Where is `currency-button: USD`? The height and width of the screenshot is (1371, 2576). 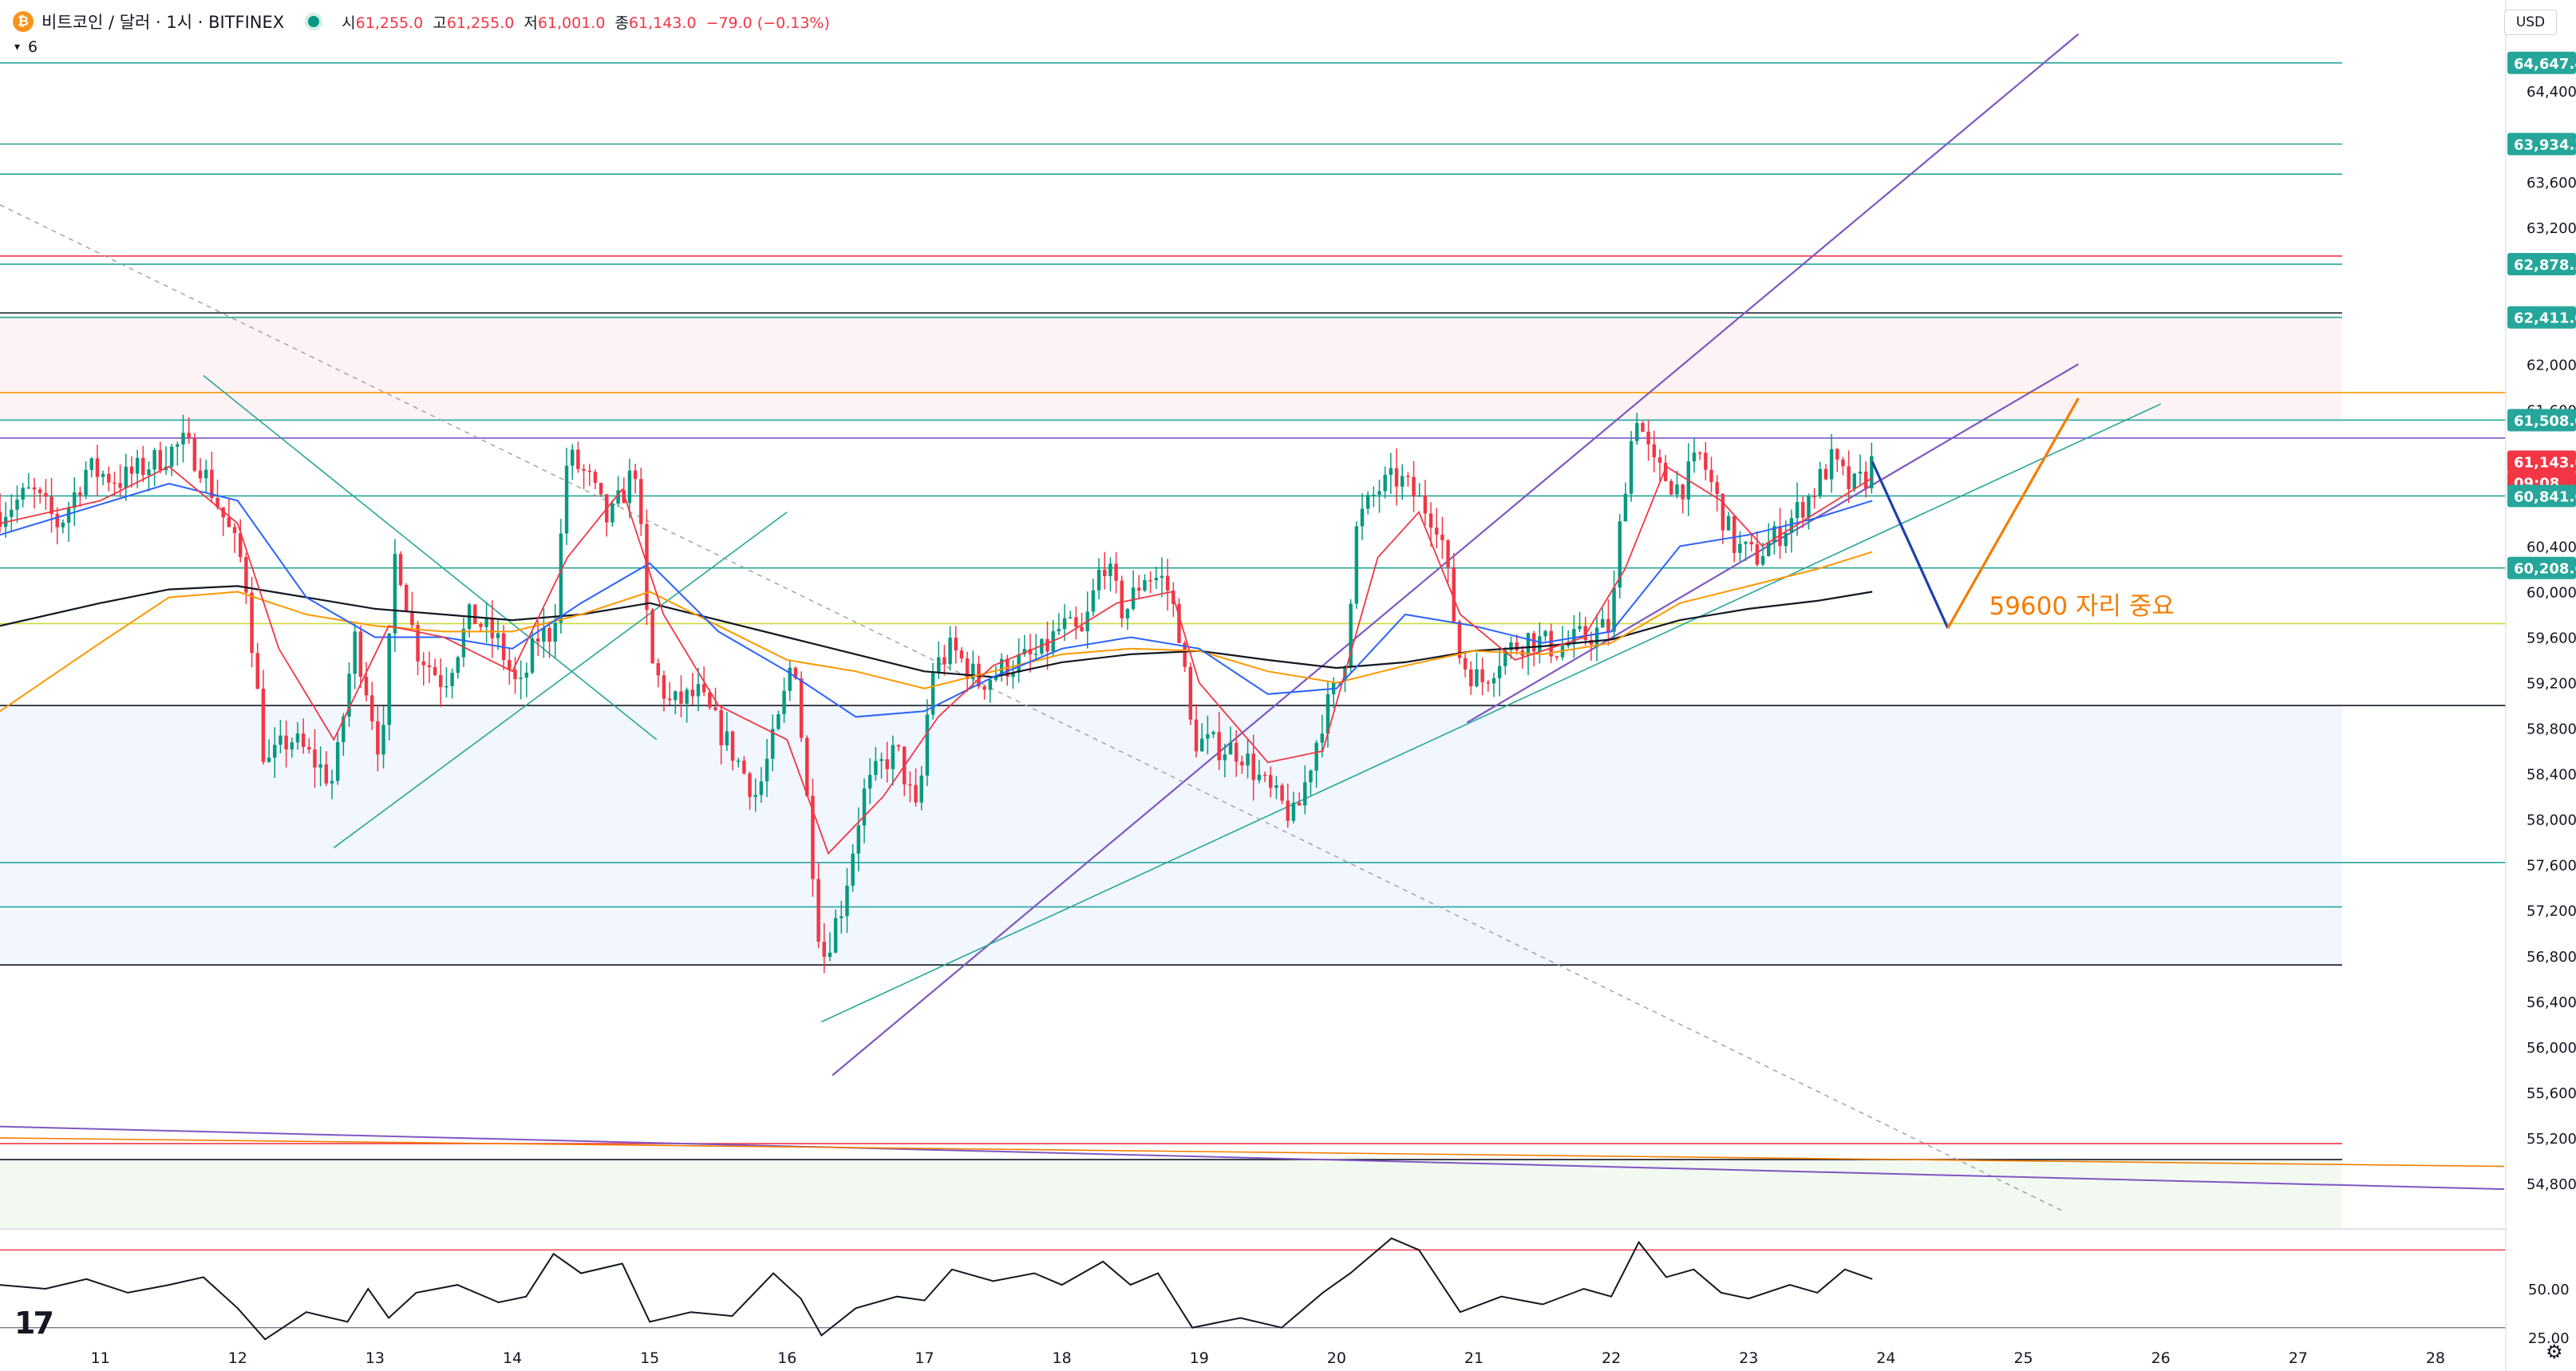 currency-button: USD is located at coordinates (2530, 22).